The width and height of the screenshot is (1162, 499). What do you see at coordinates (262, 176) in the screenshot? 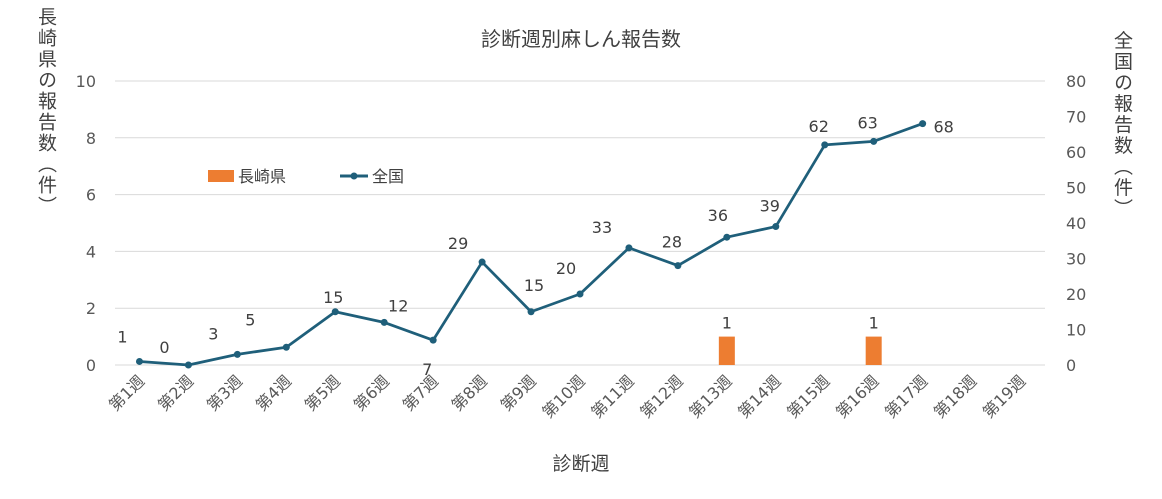
I see `legend-label-nagasaki: 長崎県` at bounding box center [262, 176].